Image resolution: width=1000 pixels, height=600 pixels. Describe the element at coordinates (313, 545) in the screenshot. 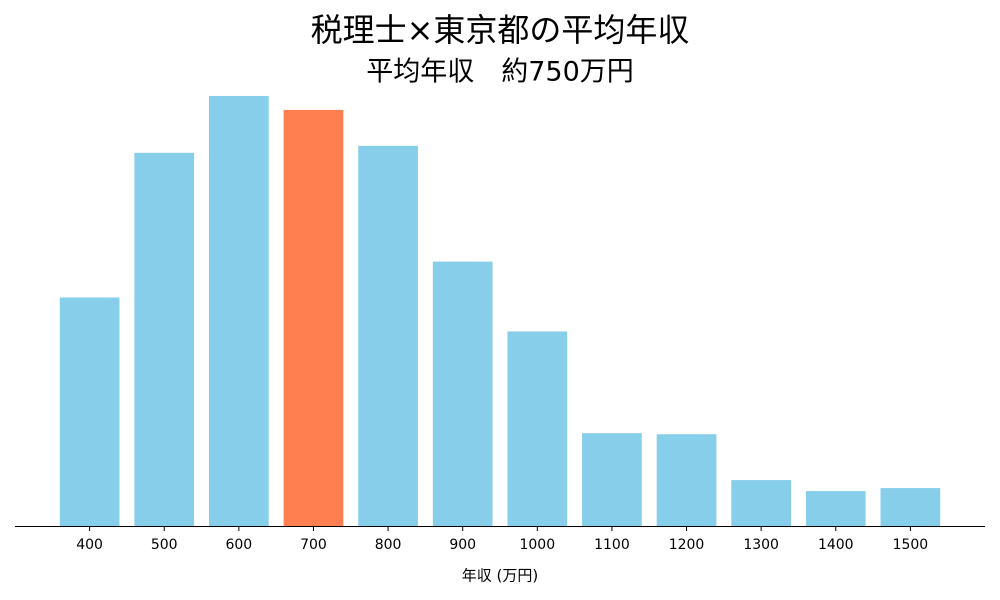

I see `x-tick-label: 700` at that location.